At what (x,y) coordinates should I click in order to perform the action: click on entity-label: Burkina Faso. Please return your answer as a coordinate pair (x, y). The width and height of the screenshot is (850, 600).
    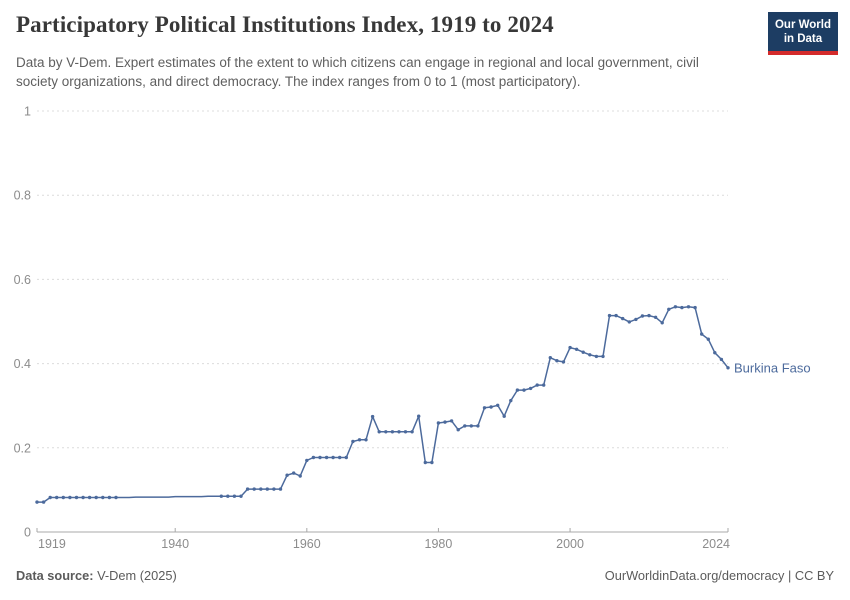
    Looking at the image, I should click on (772, 367).